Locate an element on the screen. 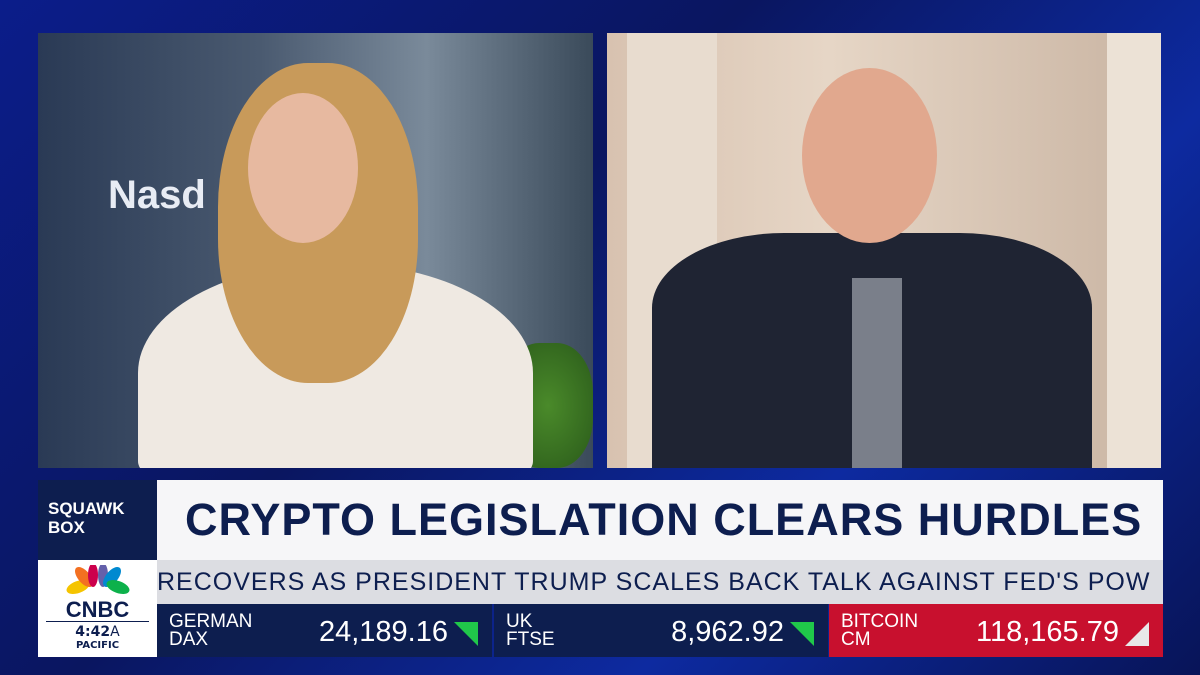 Image resolution: width=1200 pixels, height=675 pixels. market-quote-bitcoin: BITCOIN CM 118,165.79 is located at coordinates (996, 630).